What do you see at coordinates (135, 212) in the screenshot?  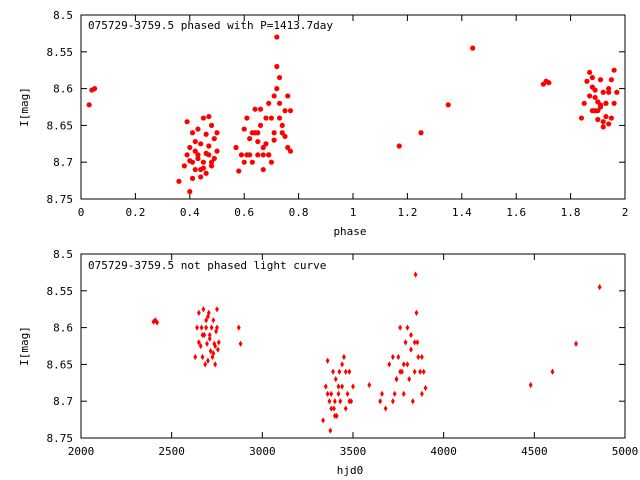 I see `phased-x-tick-label: 0.2` at bounding box center [135, 212].